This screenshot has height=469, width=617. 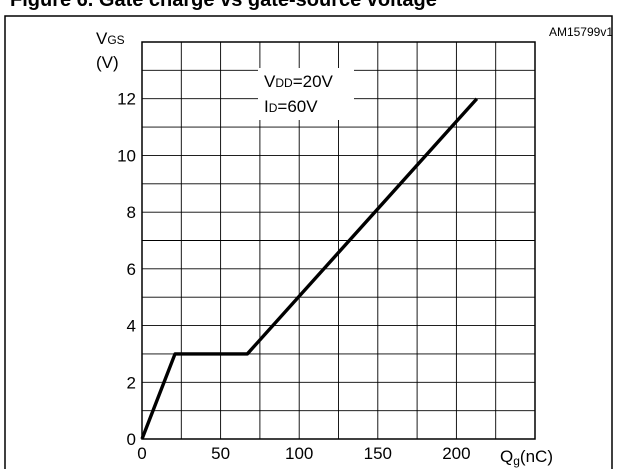 I want to click on x-axis-label-unit: (nC), so click(x=536, y=456).